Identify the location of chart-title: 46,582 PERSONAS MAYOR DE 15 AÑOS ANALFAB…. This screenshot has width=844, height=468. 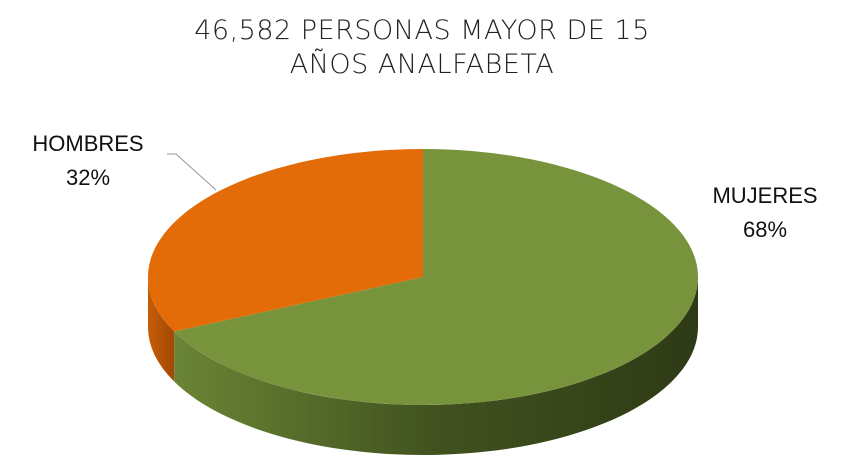
(422, 47).